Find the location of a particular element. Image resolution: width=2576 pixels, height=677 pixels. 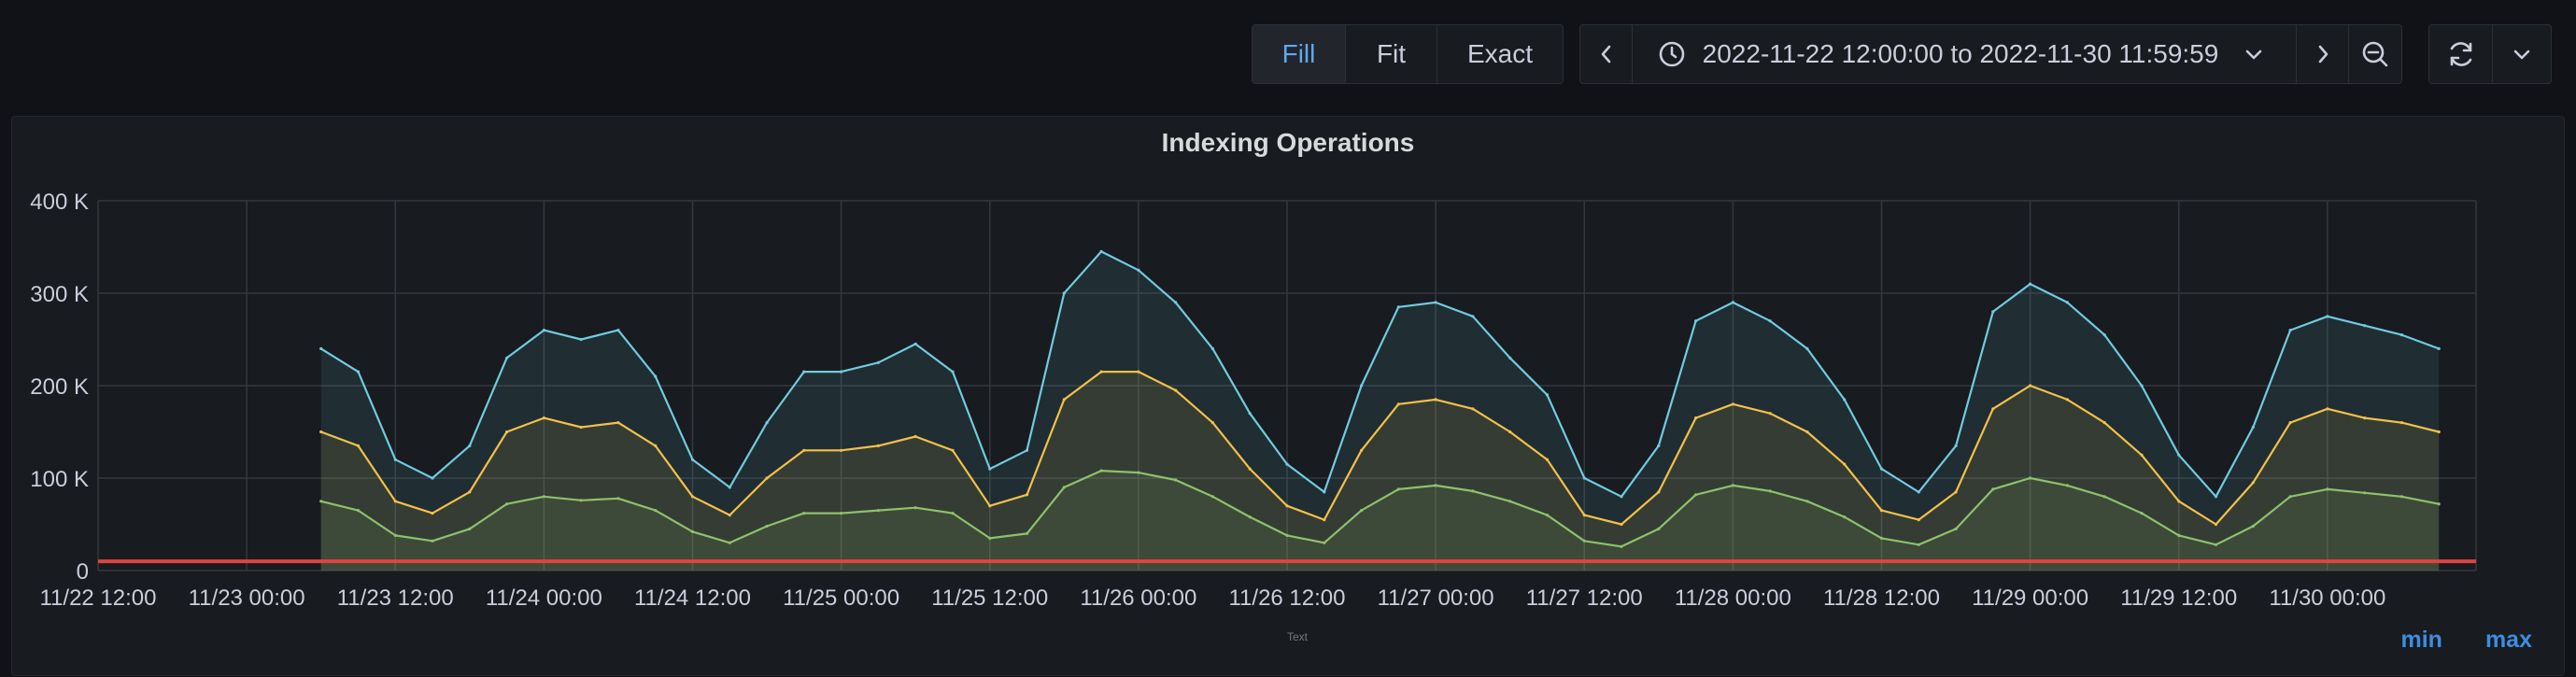

legend-max-column: max is located at coordinates (2508, 640).